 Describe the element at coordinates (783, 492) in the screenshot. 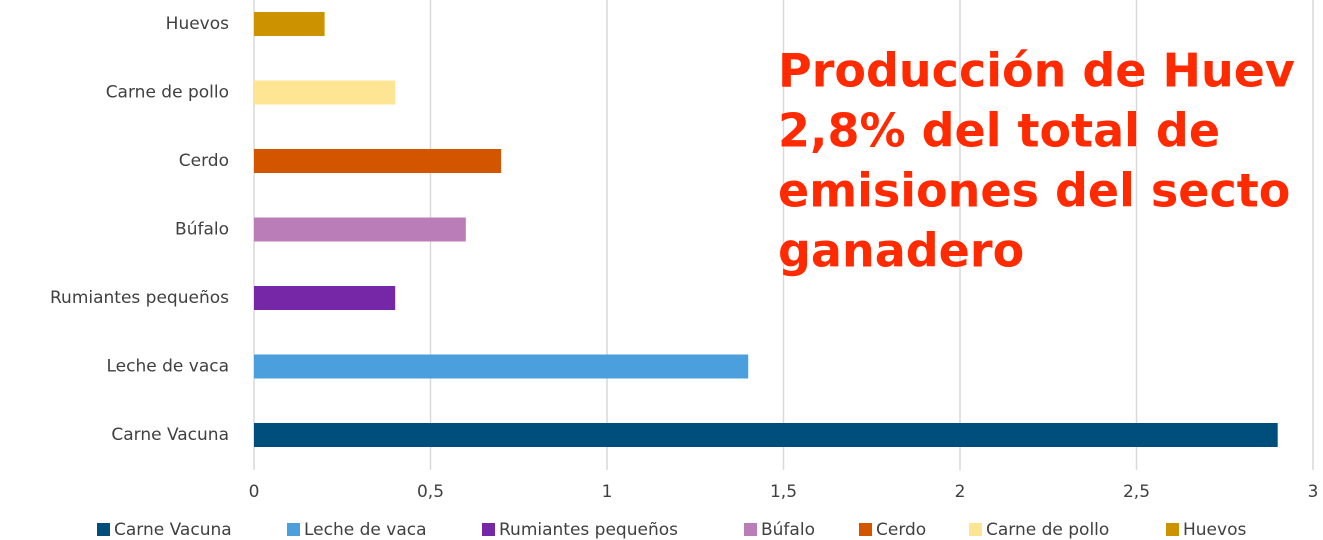

I see `x-tick-label: 1,5` at that location.